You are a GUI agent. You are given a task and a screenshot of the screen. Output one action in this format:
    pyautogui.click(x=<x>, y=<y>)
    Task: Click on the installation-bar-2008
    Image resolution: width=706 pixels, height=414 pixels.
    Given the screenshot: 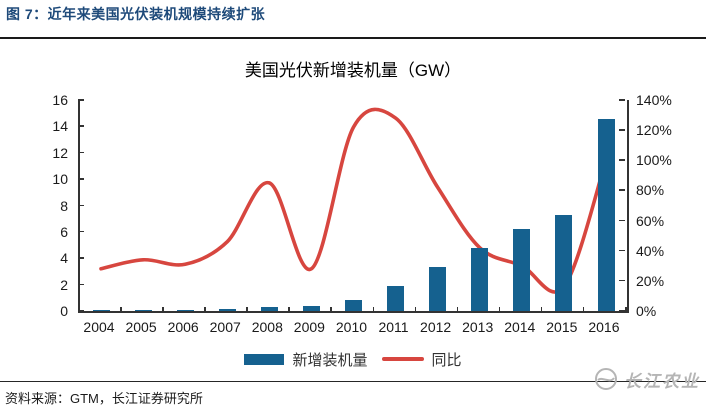 What is the action you would take?
    pyautogui.click(x=269, y=309)
    